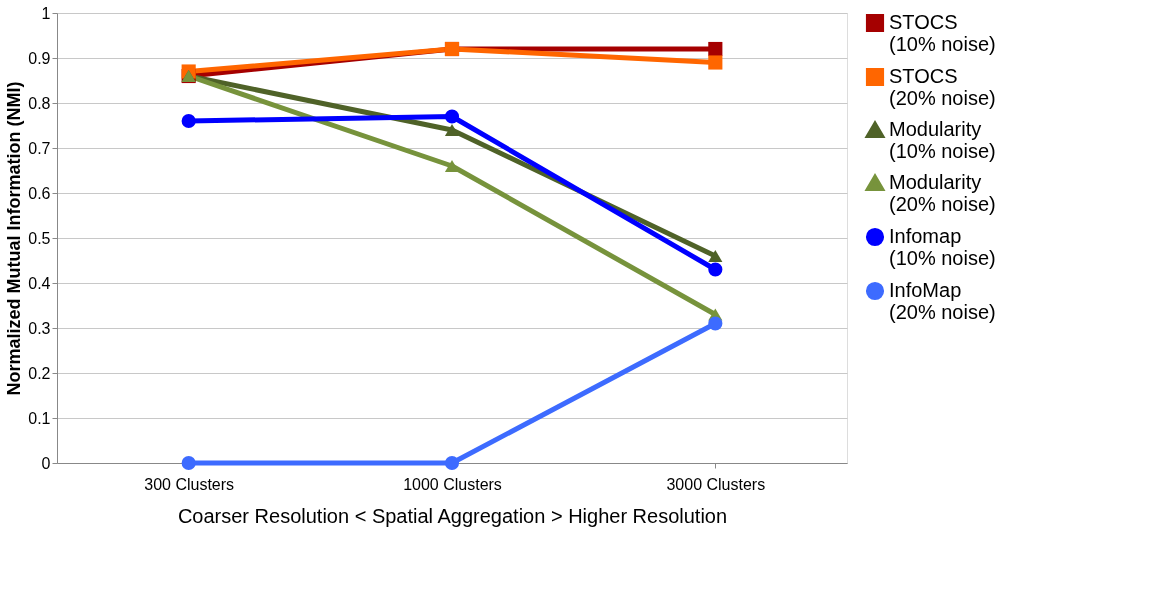  Describe the element at coordinates (39, 238) in the screenshot. I see `y-tick-label: 0.5` at that location.